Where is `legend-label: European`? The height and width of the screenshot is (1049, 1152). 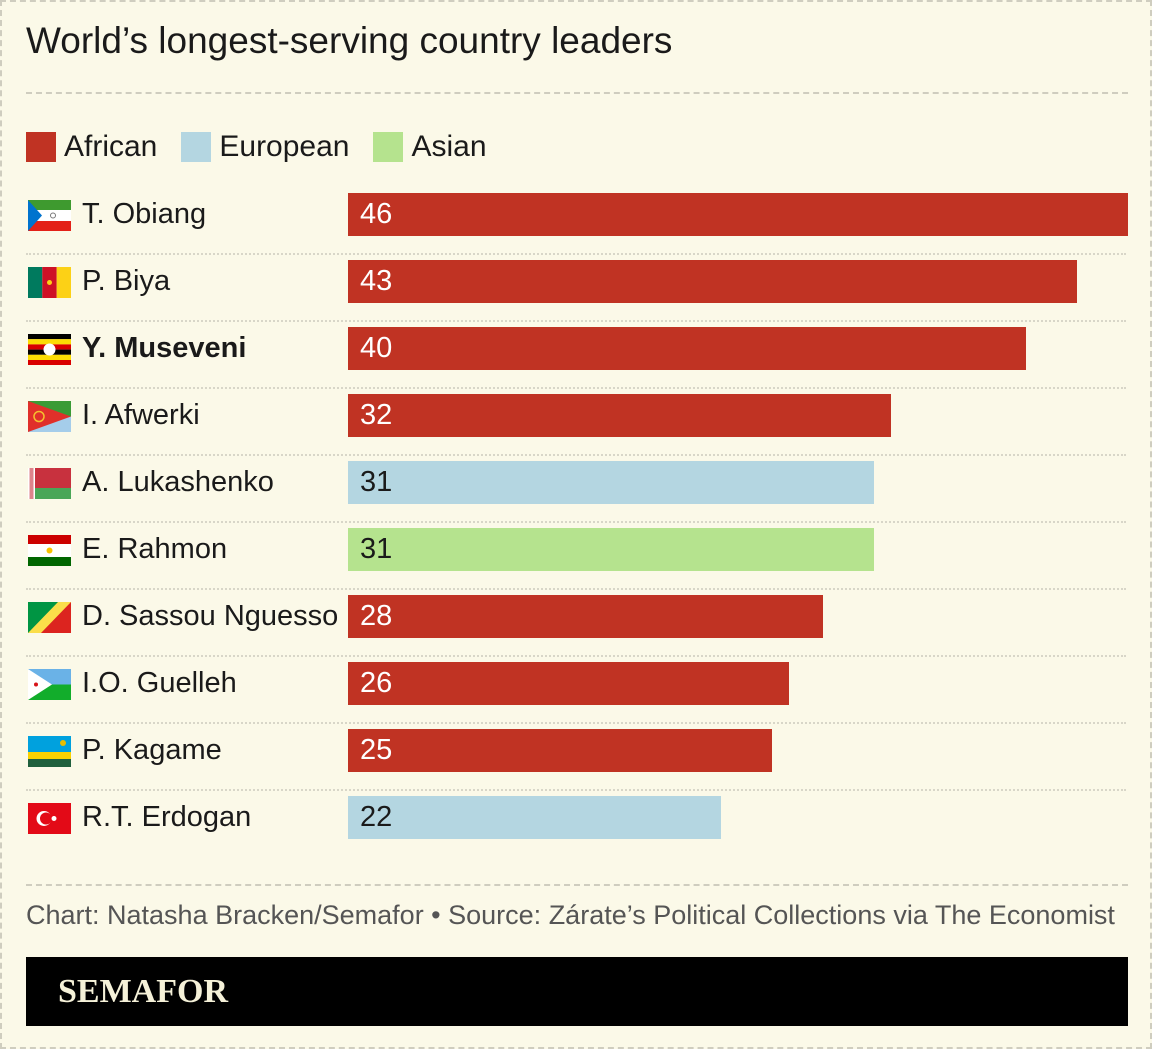 legend-label: European is located at coordinates (284, 146).